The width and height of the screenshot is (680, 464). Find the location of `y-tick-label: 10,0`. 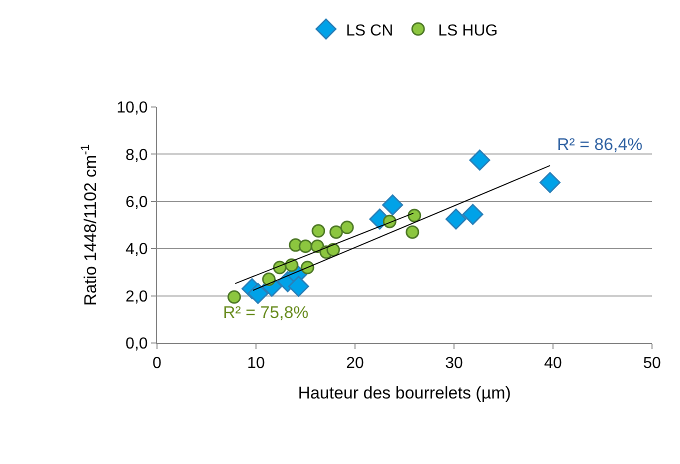

y-tick-label: 10,0 is located at coordinates (132, 108).